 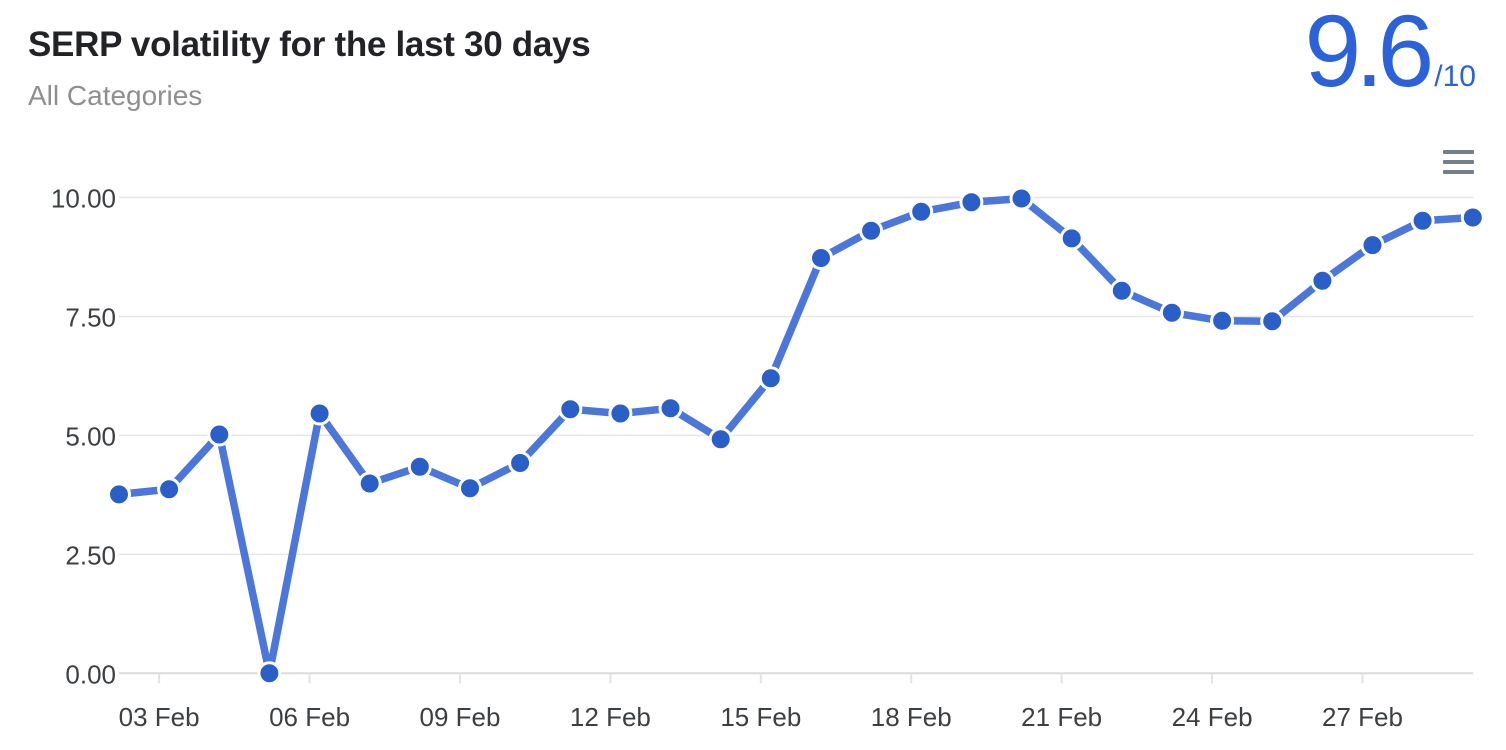 I want to click on y-axis-label: 5.00, so click(x=90, y=436).